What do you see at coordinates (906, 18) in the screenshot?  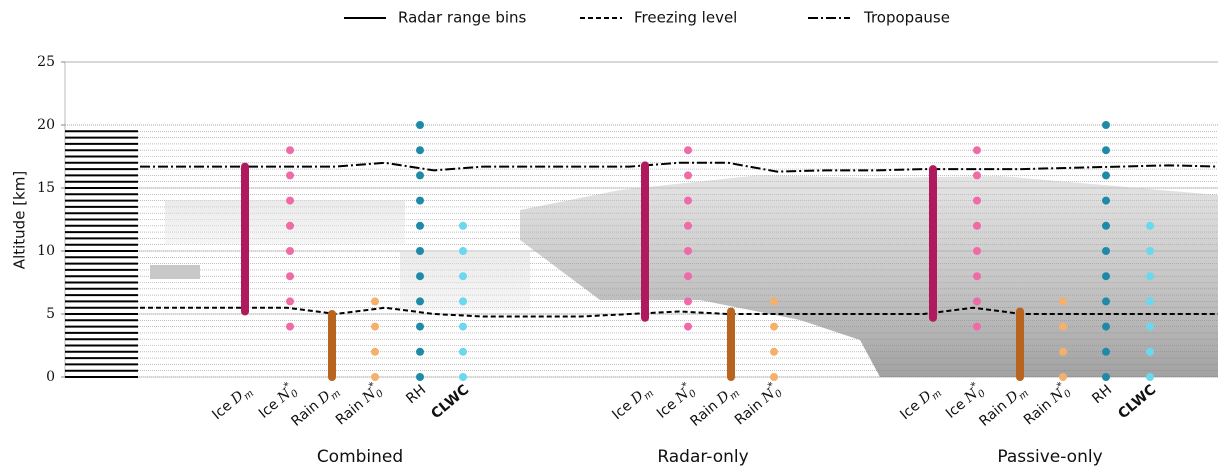 I see `legend-label: Tropopause` at bounding box center [906, 18].